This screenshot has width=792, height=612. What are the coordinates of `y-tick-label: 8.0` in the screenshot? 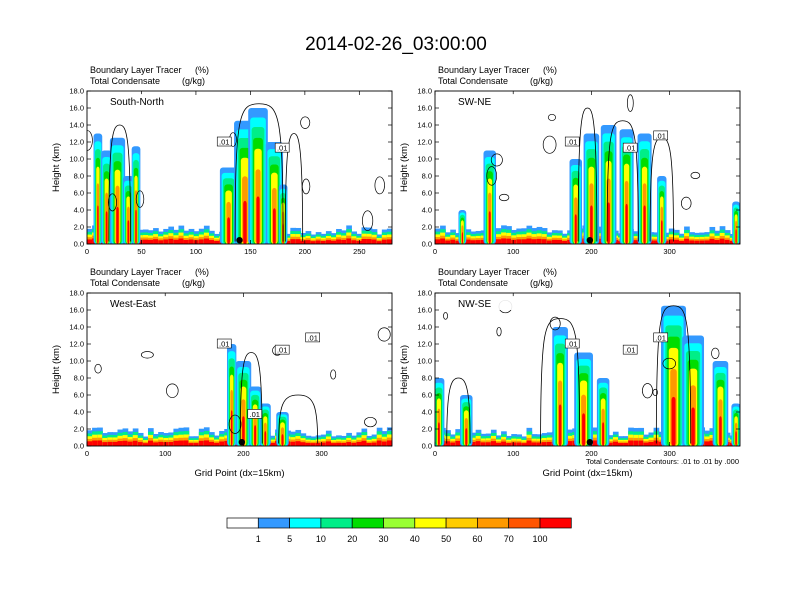 It's located at (79, 176).